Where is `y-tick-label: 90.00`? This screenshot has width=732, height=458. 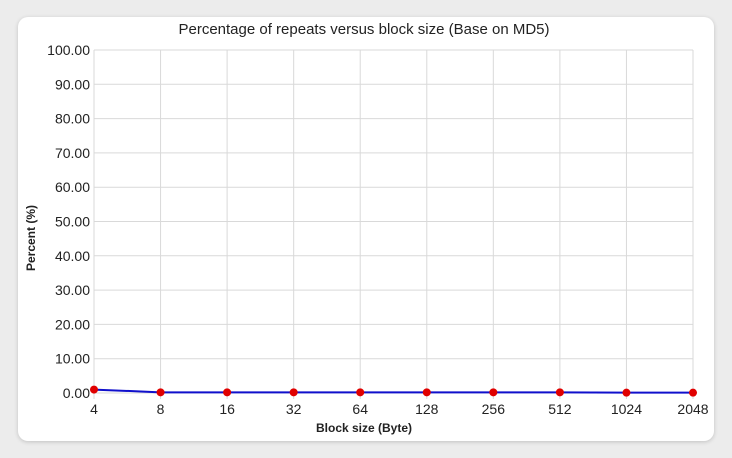
y-tick-label: 90.00 is located at coordinates (72, 84).